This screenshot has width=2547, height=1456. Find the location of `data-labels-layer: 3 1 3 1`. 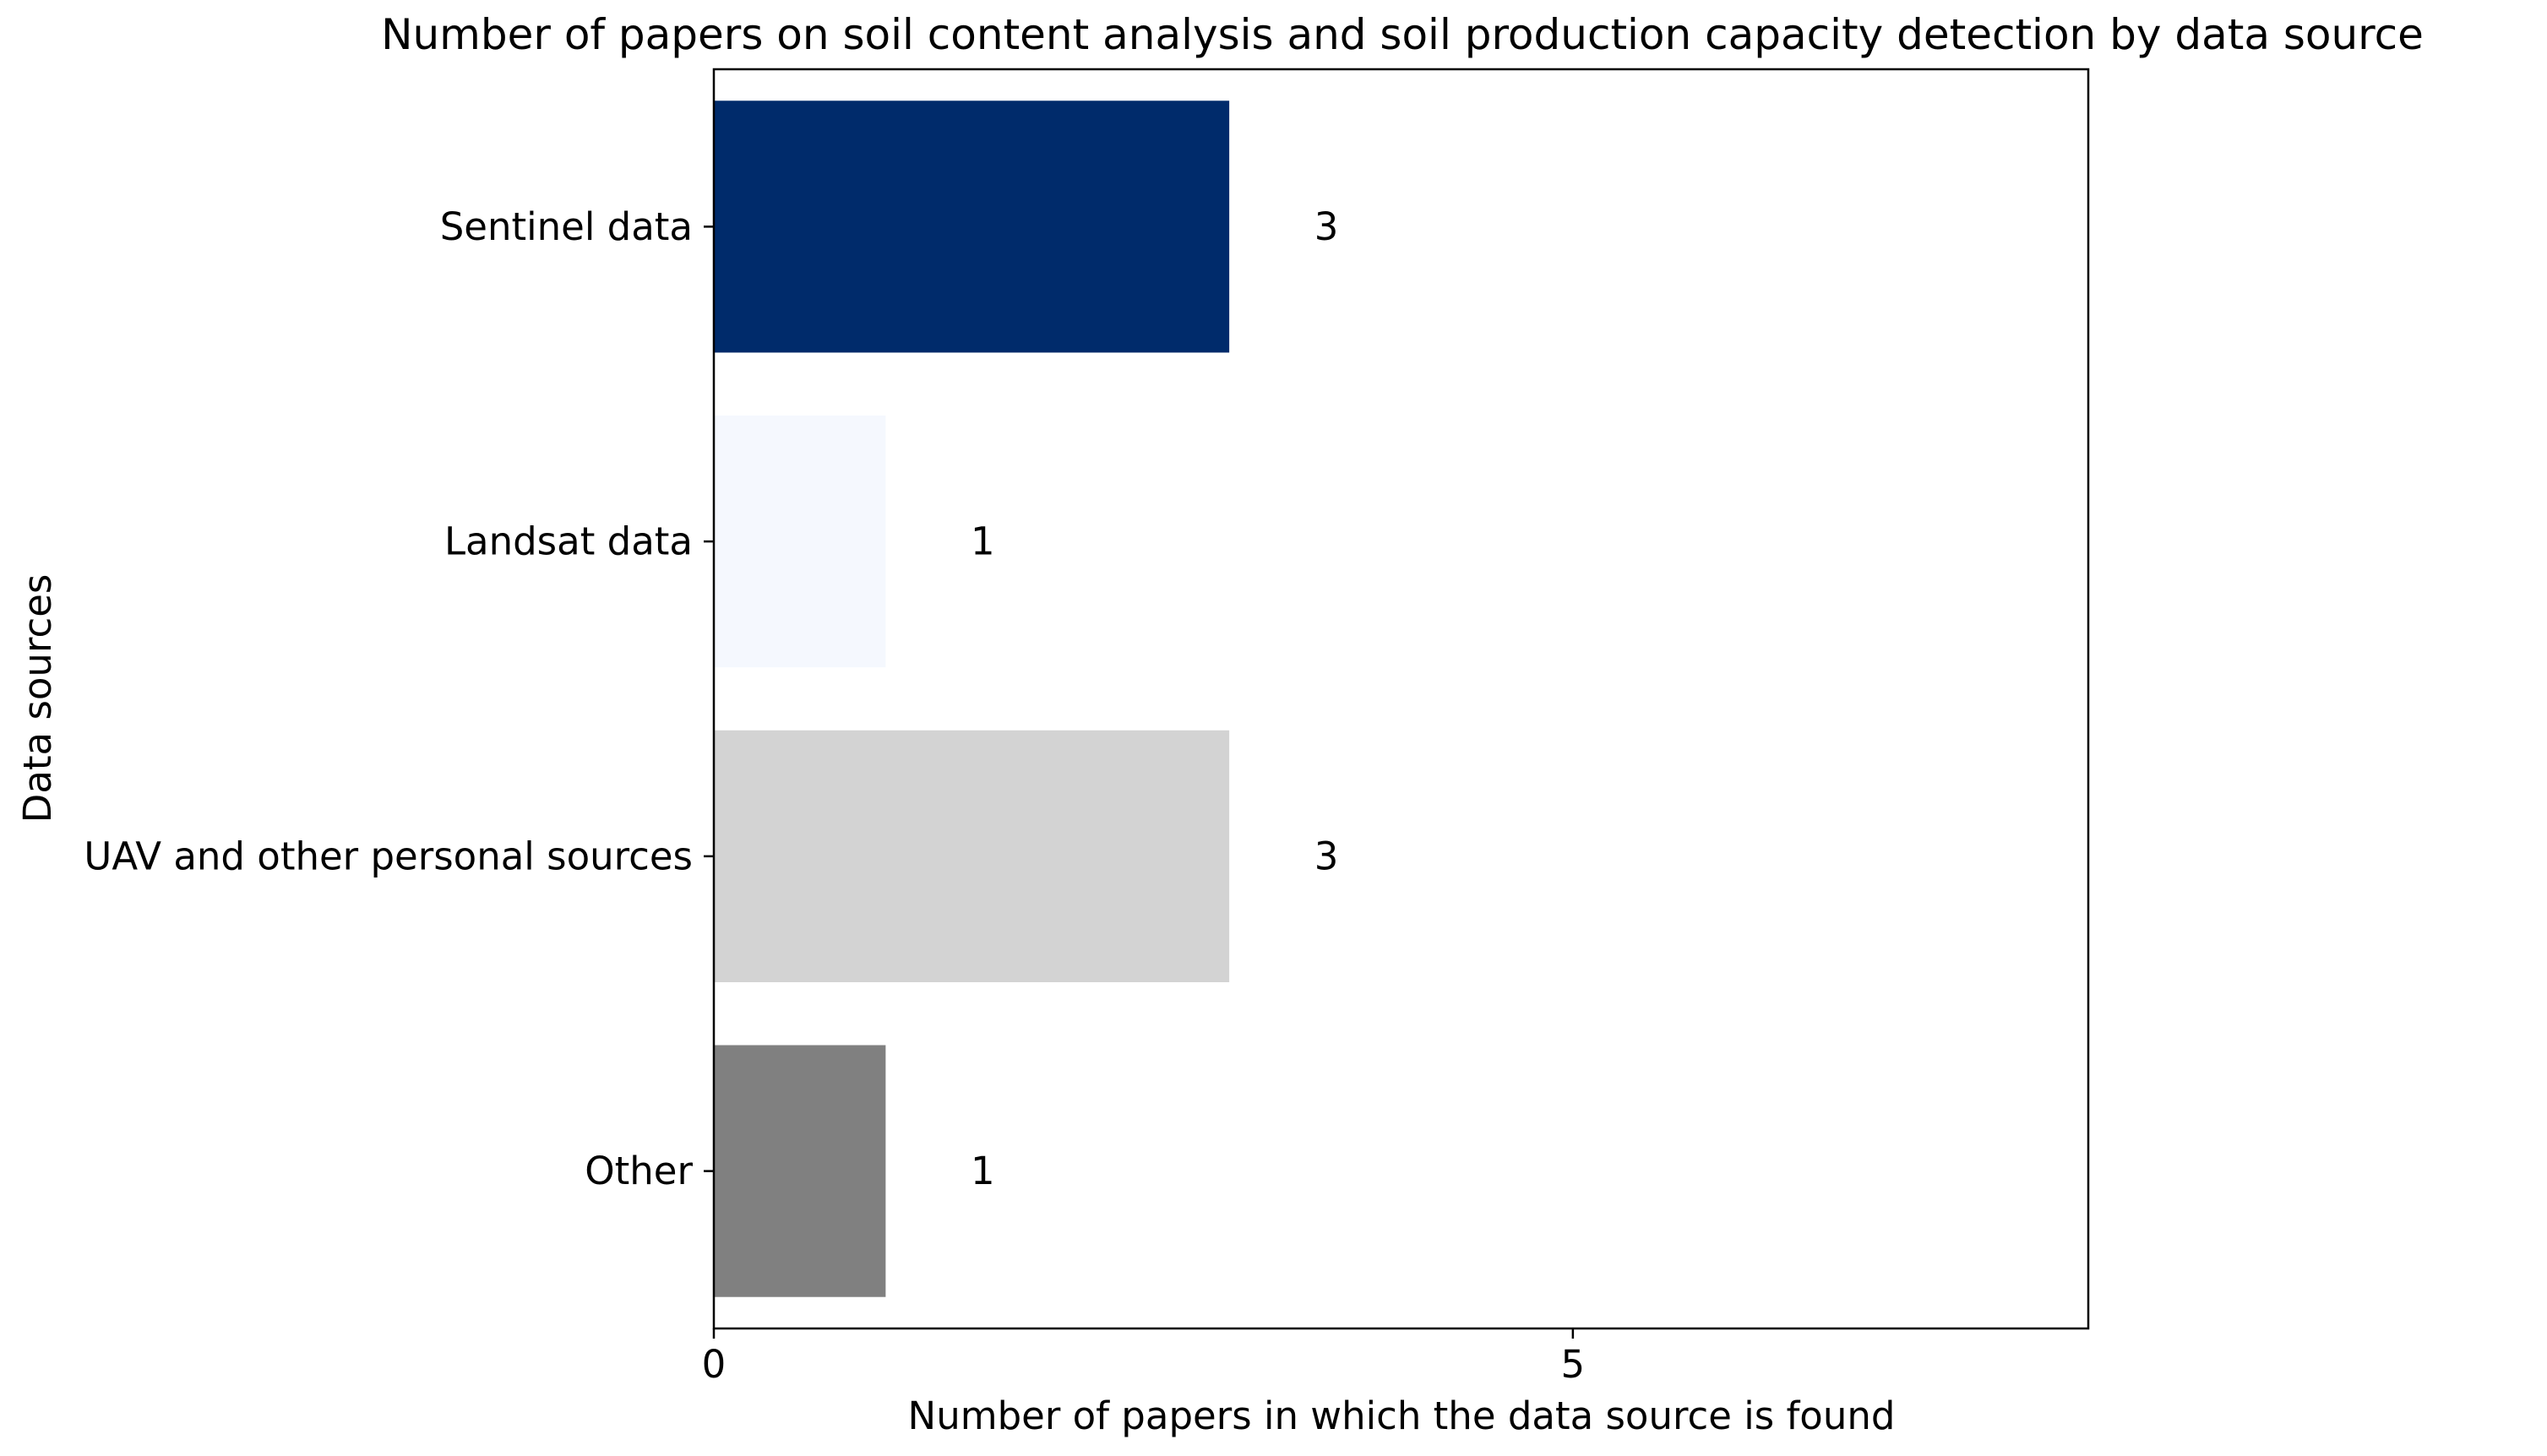

data-labels-layer: 3 1 3 1 is located at coordinates (1154, 698).